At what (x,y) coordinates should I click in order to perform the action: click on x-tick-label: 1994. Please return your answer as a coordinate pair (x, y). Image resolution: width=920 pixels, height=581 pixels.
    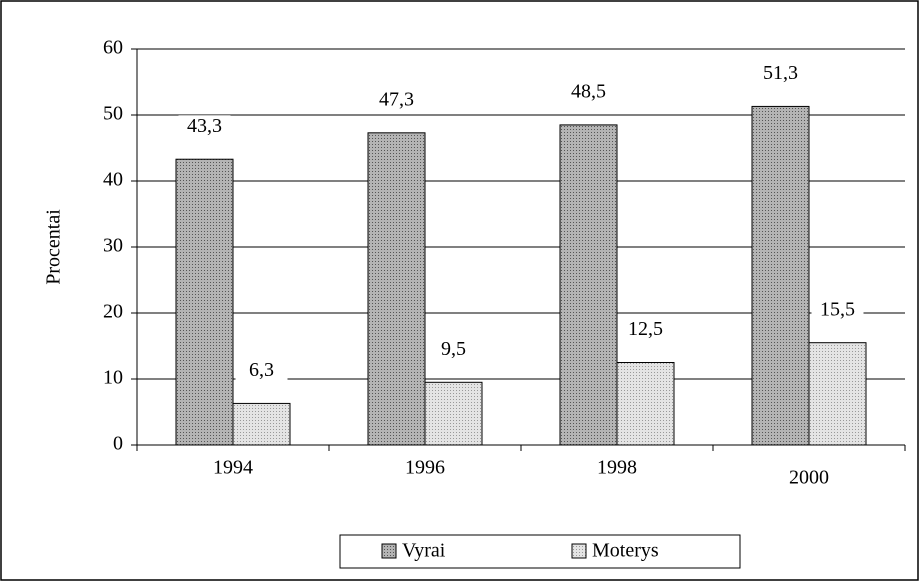
    Looking at the image, I should click on (233, 468).